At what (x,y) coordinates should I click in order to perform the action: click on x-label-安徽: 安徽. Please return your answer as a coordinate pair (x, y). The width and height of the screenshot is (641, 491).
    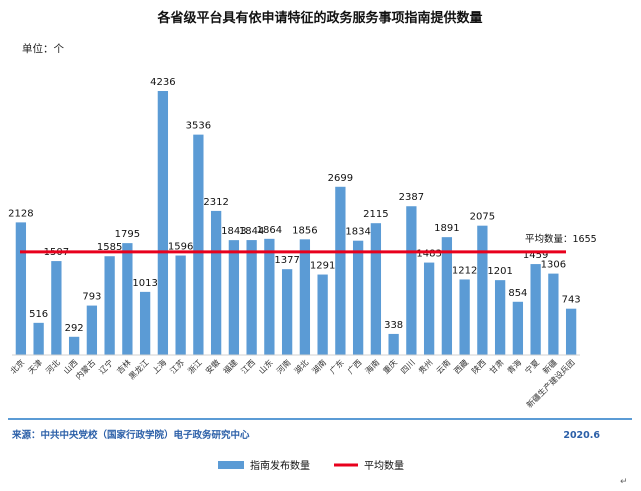
    Looking at the image, I should click on (212, 366).